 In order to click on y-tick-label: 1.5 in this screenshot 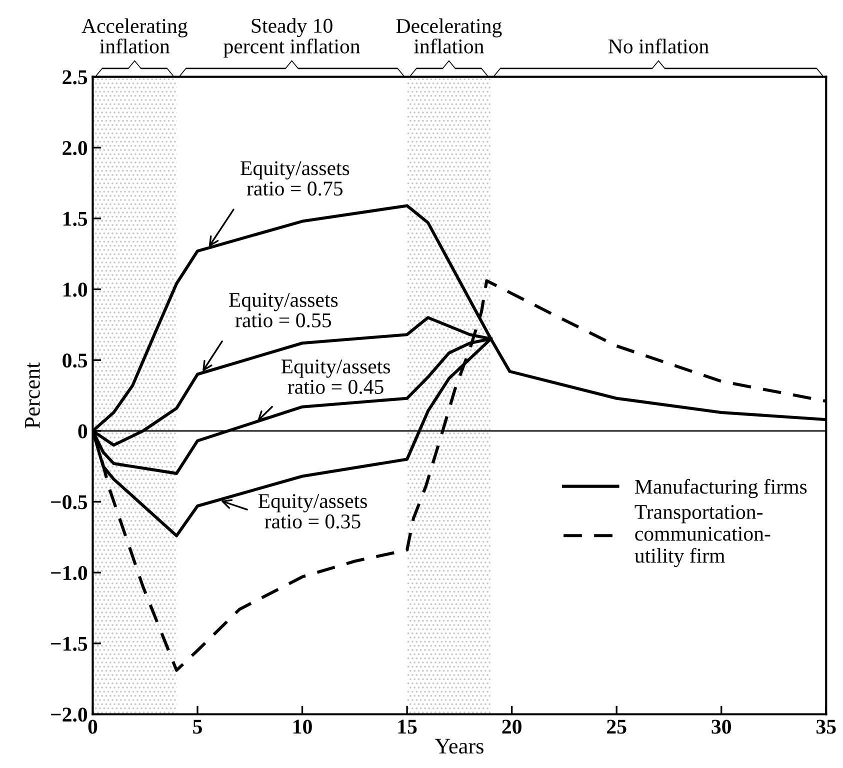, I will do `click(75, 219)`.